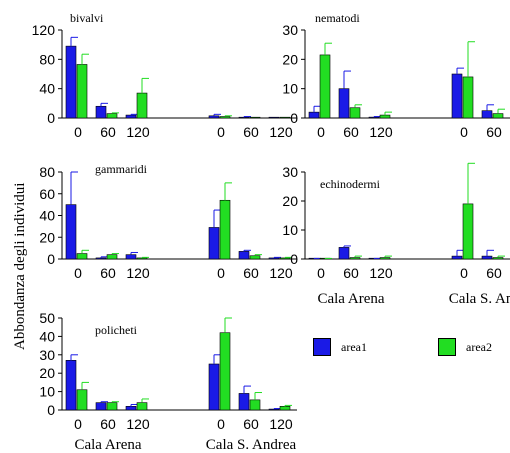 The width and height of the screenshot is (510, 453). Describe the element at coordinates (20, 266) in the screenshot. I see `y-axis-label: Abbondanza degli individui` at that location.